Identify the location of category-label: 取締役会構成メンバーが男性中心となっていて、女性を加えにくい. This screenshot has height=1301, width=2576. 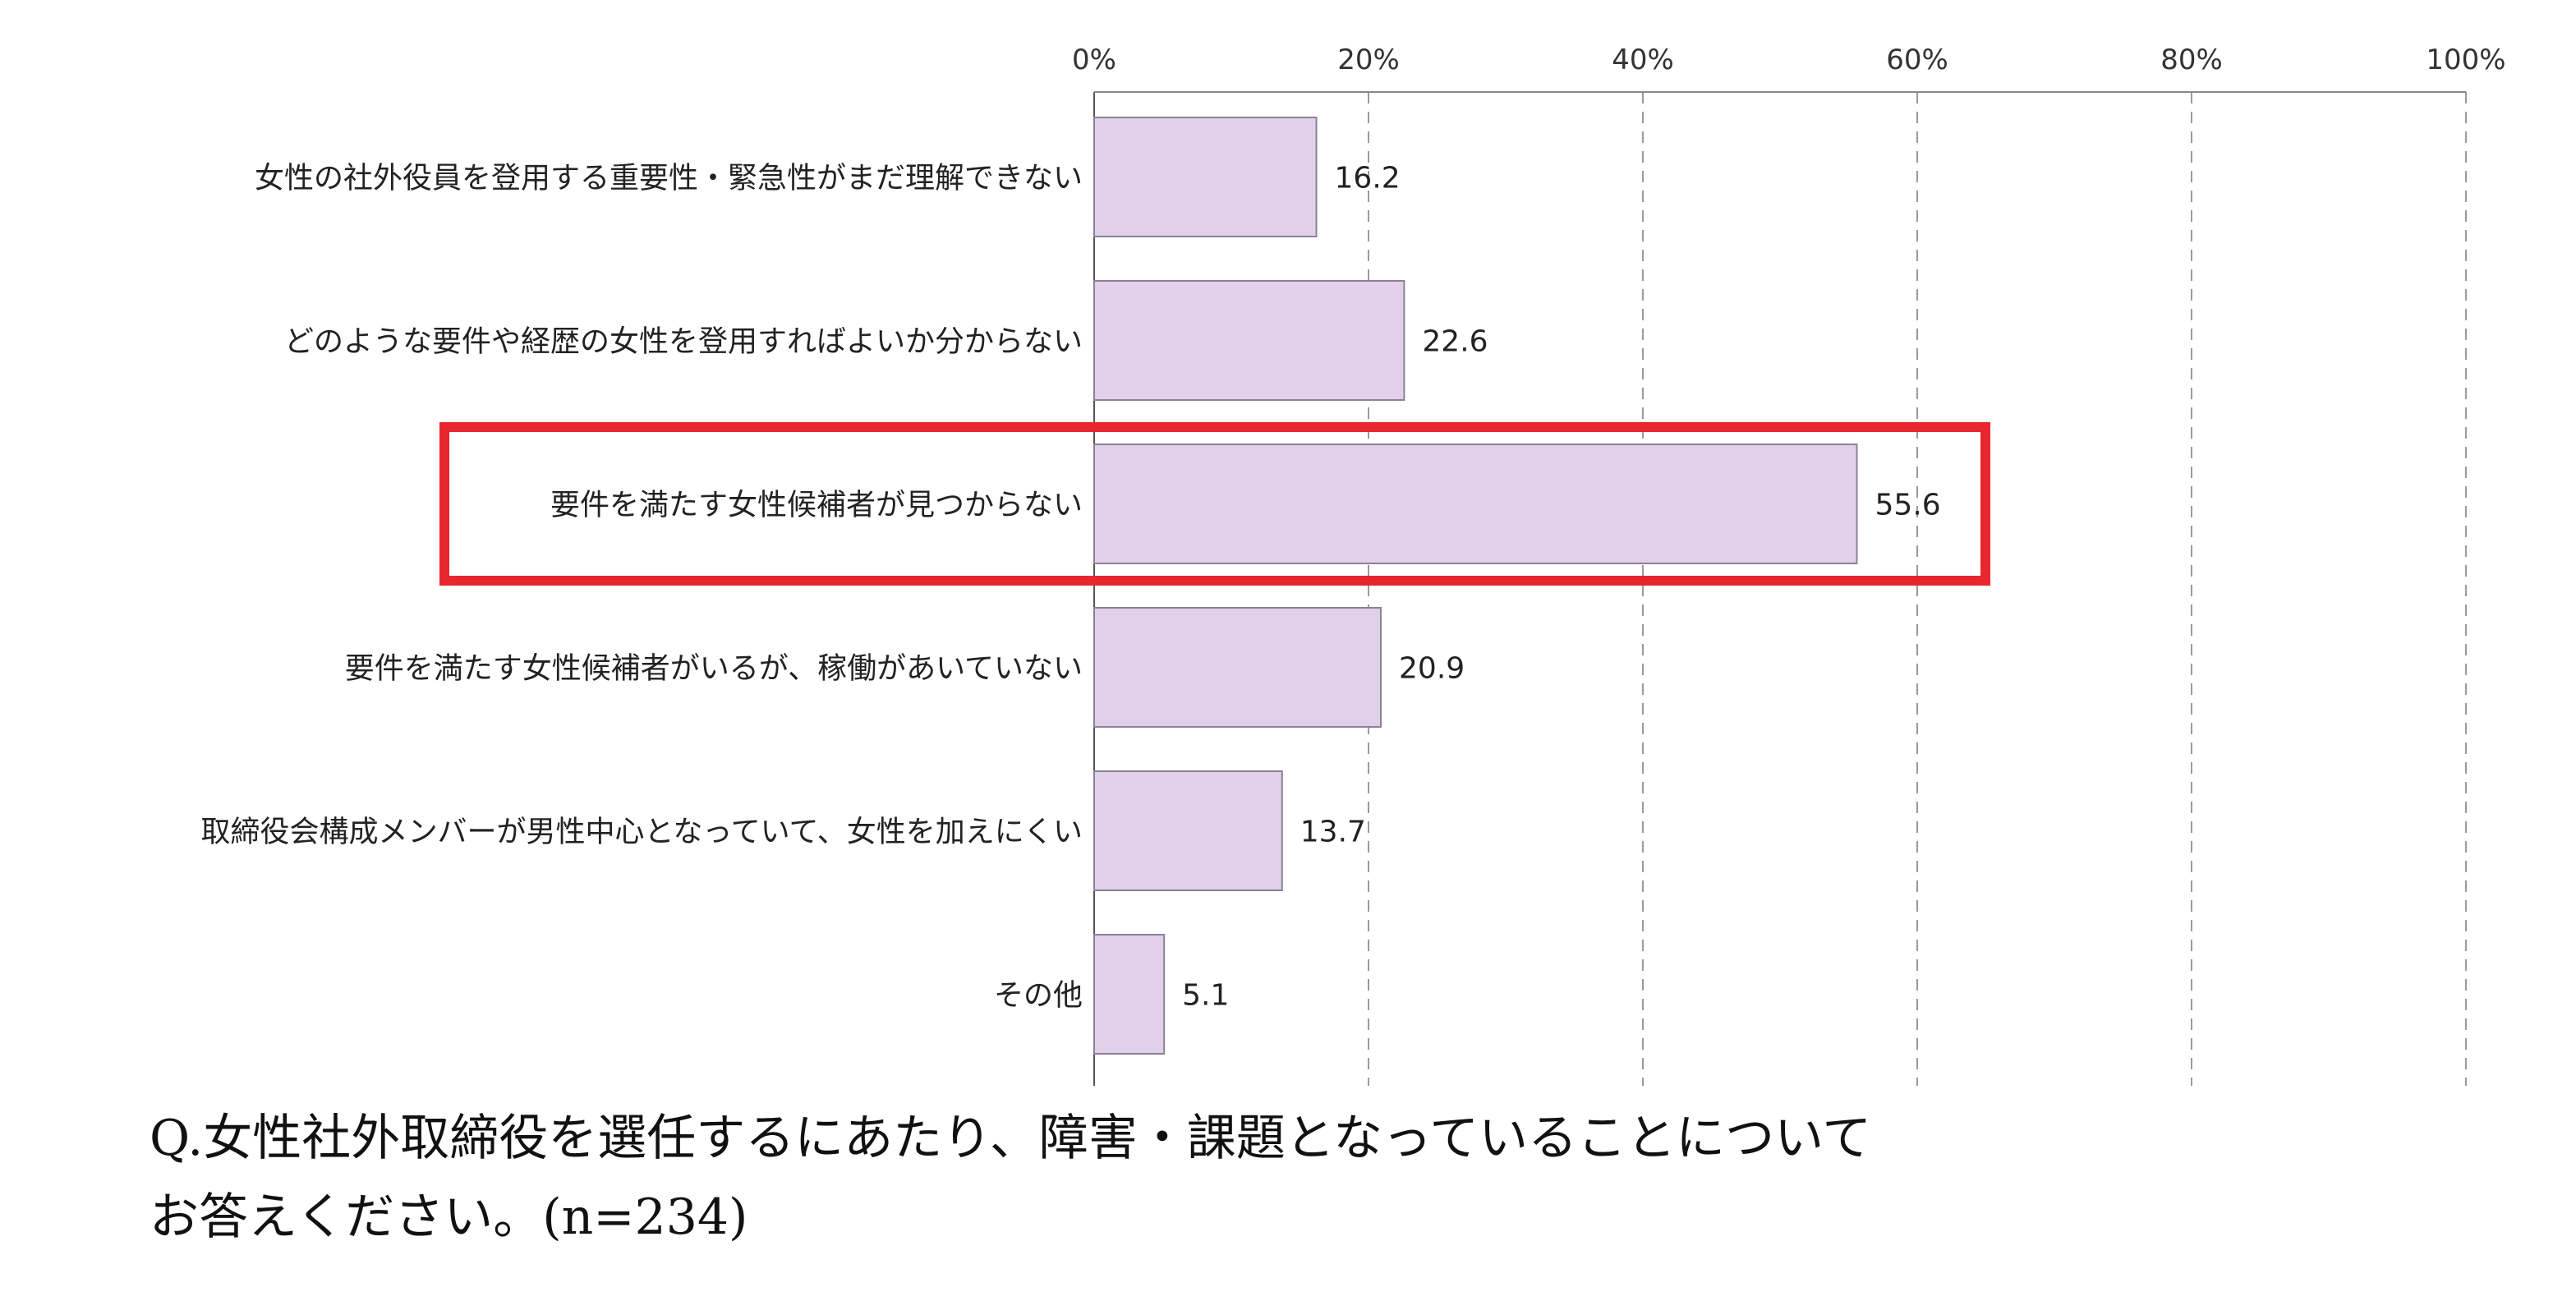
(641, 832).